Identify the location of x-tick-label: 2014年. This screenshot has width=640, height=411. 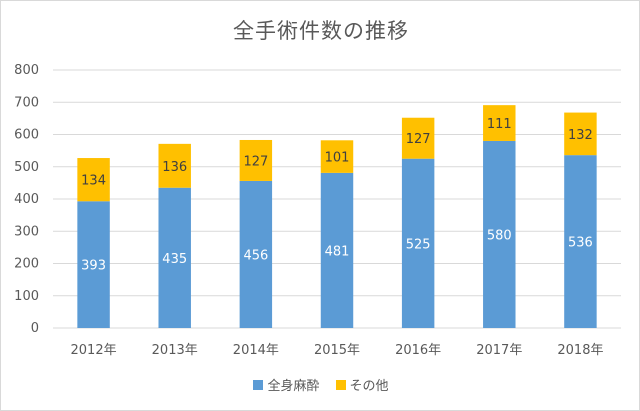
(256, 350).